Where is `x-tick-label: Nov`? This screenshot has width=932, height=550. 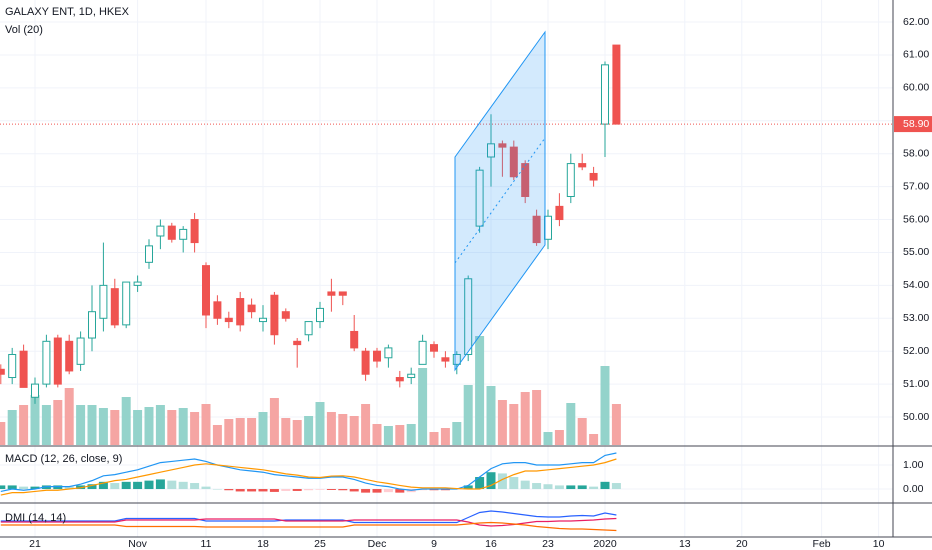 x-tick-label: Nov is located at coordinates (137, 544).